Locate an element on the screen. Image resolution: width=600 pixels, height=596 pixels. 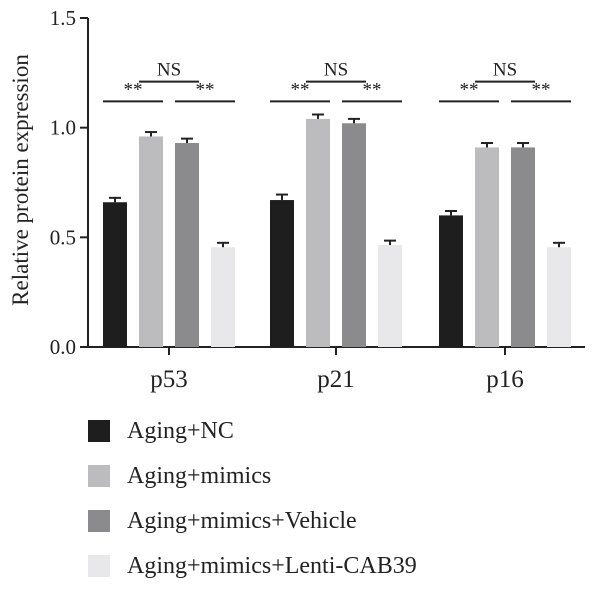
legend-item: Aging+mimics+Vehicle is located at coordinates (252, 521).